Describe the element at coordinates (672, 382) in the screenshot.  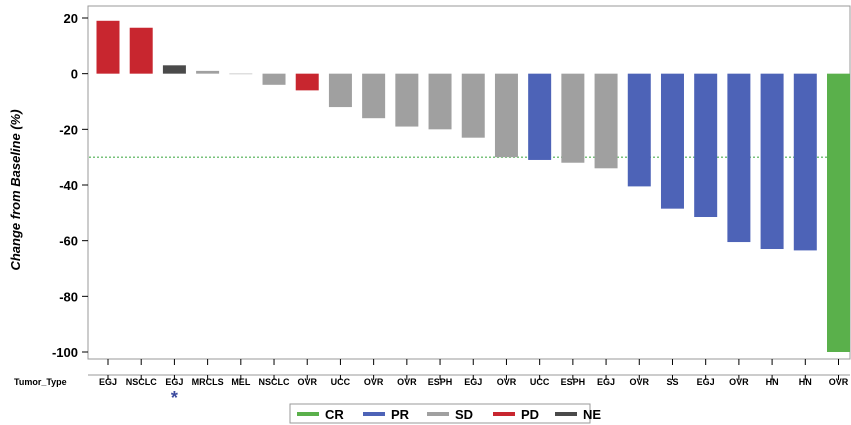
I see `category-label: SS` at that location.